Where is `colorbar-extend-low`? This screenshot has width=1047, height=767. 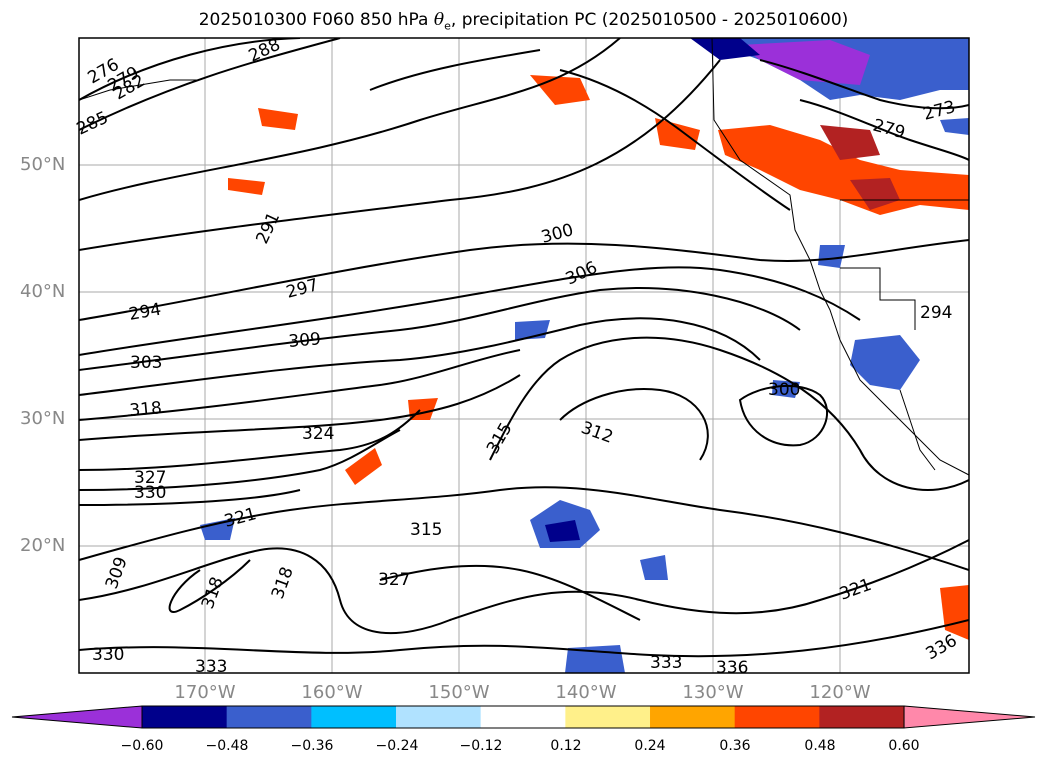
colorbar-extend-low is located at coordinates (77, 717).